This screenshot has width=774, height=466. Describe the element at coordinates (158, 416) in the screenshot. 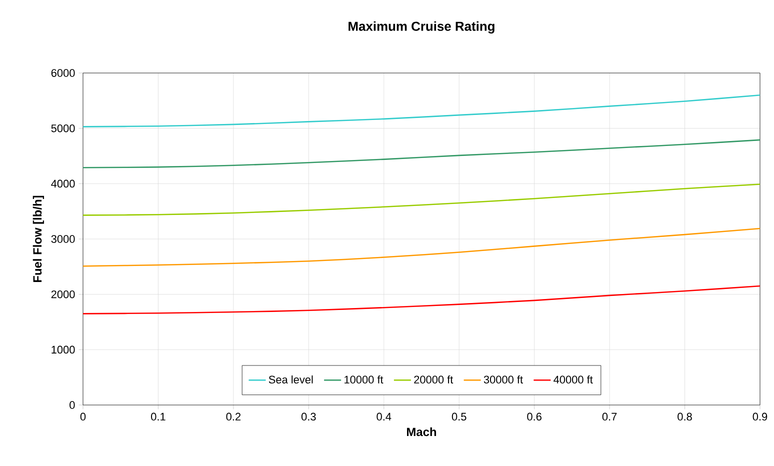

I see `x-tick-label: 0.1` at that location.